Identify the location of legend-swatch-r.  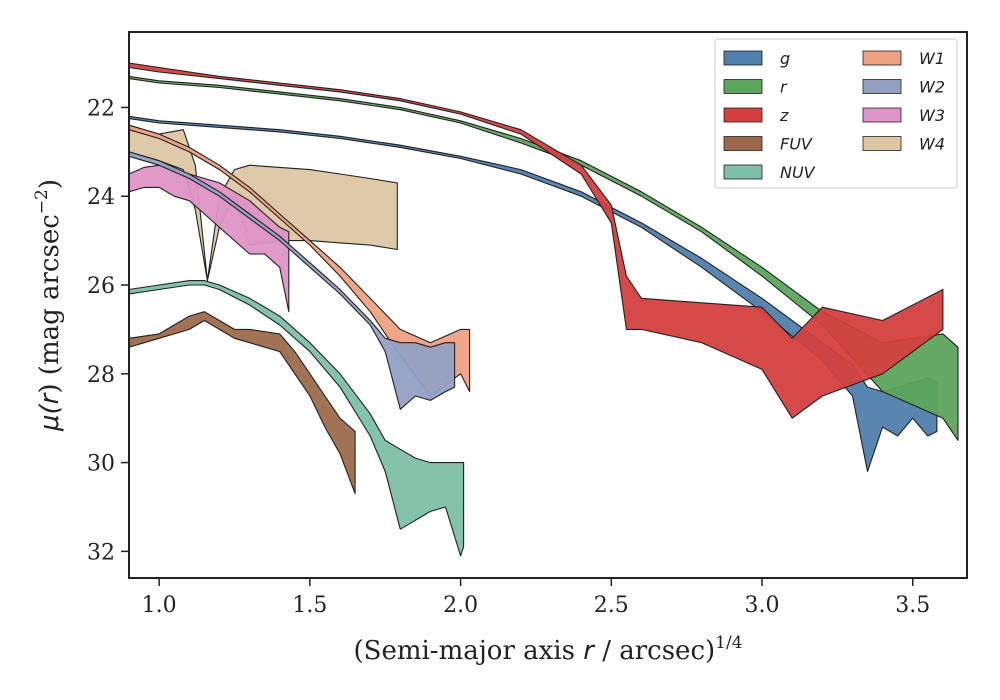
(743, 86).